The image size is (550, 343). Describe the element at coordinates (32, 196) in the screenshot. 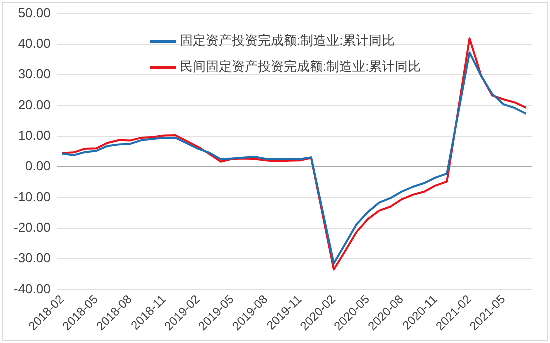

I see `y-tick-label: -10.00` at that location.